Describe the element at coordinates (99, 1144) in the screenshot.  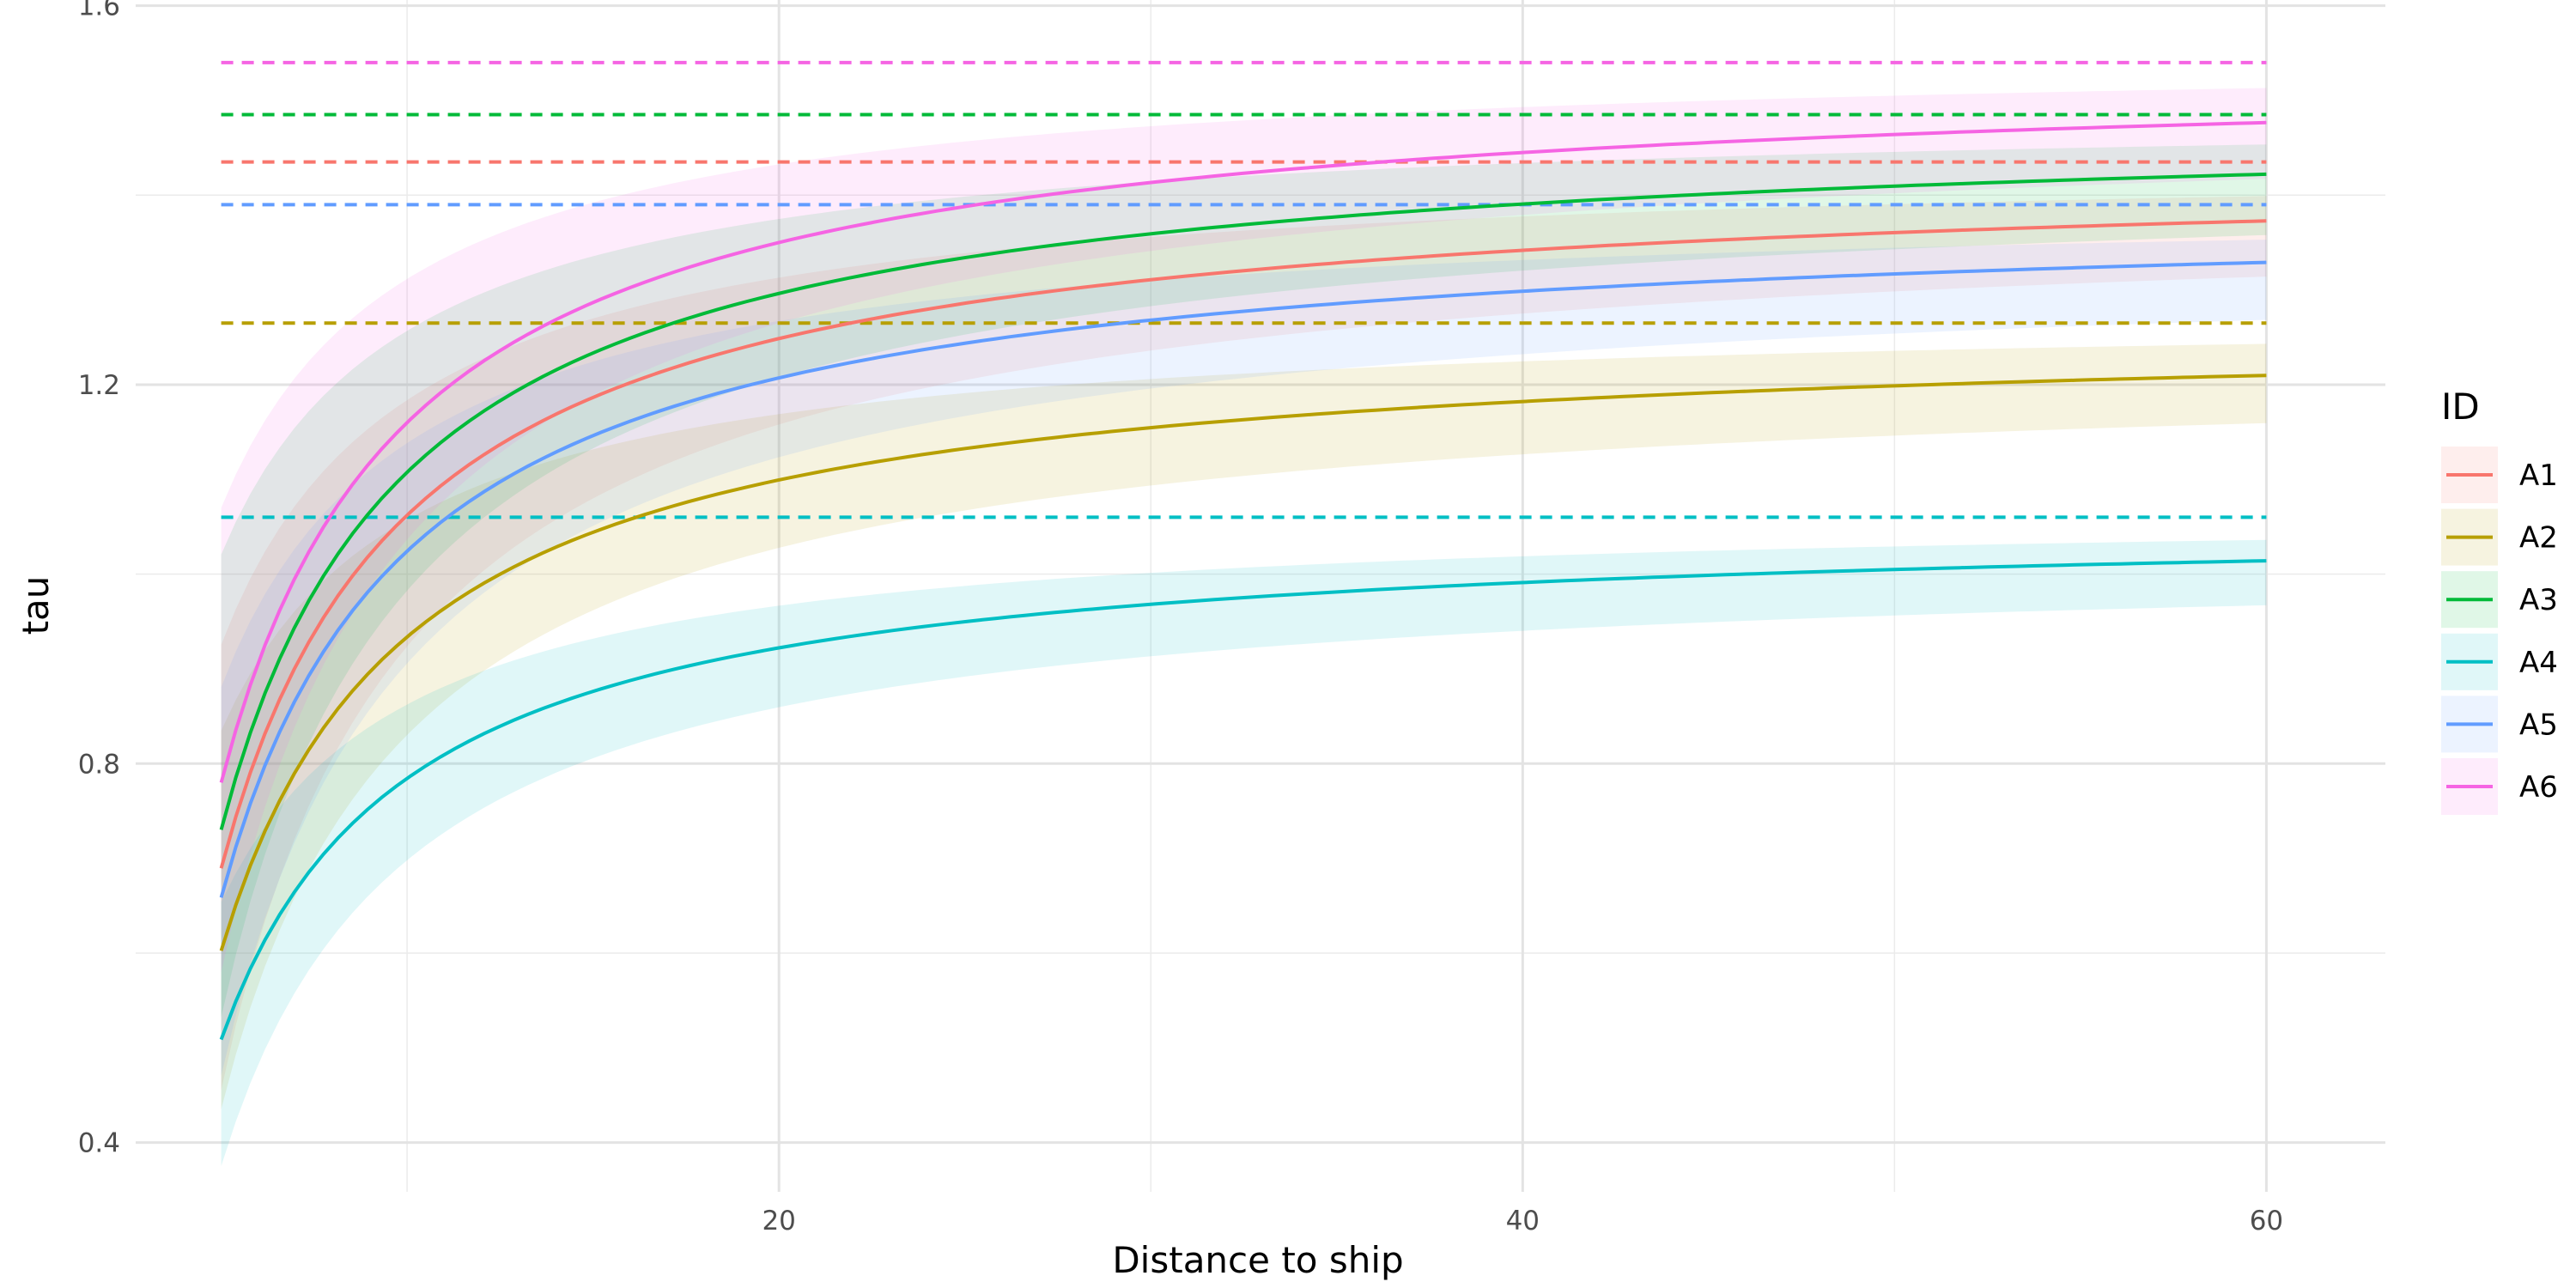
I see `y-tick-label: 0.4` at that location.